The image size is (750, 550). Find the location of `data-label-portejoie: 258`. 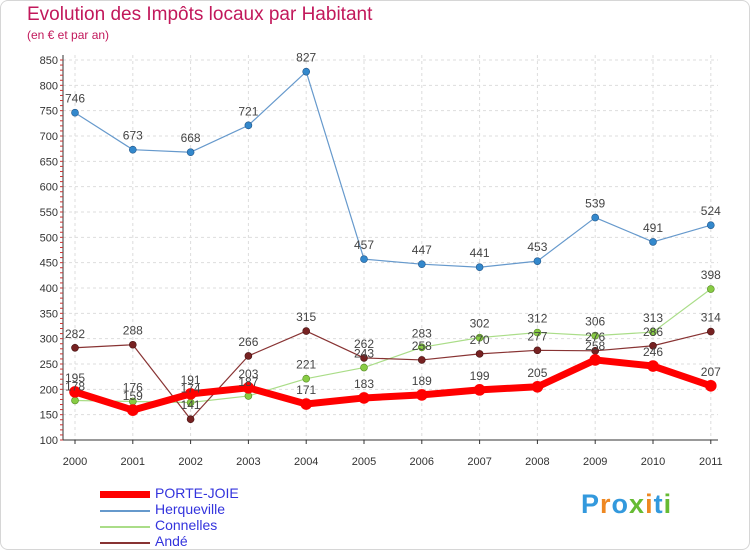

data-label-portejoie: 258 is located at coordinates (595, 346).